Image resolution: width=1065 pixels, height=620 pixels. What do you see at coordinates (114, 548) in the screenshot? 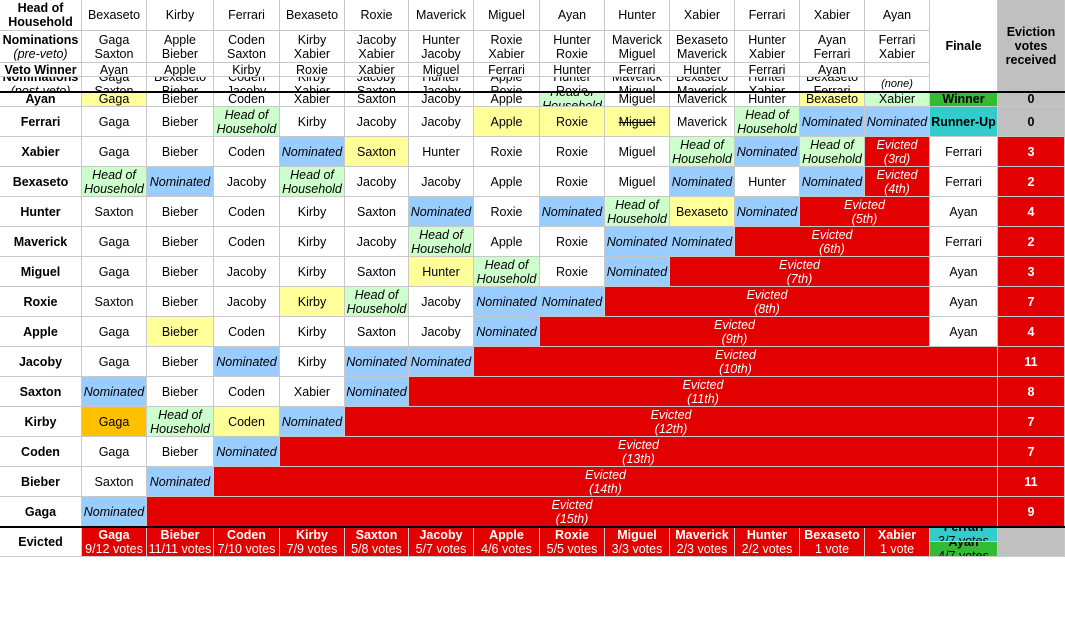
I see `evicted-vote-count: 9/12 votes` at bounding box center [114, 548].